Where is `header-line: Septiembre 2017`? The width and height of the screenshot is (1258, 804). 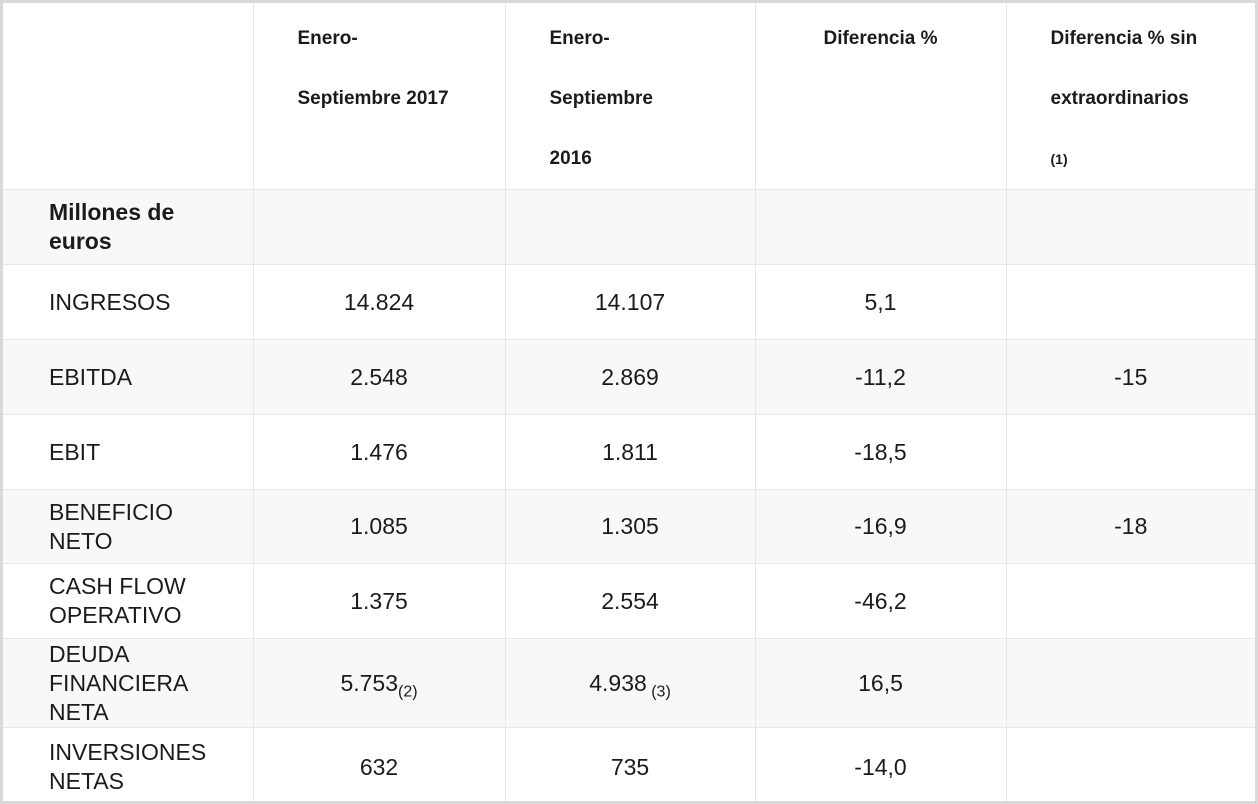
header-line: Septiembre 2017 is located at coordinates (373, 98).